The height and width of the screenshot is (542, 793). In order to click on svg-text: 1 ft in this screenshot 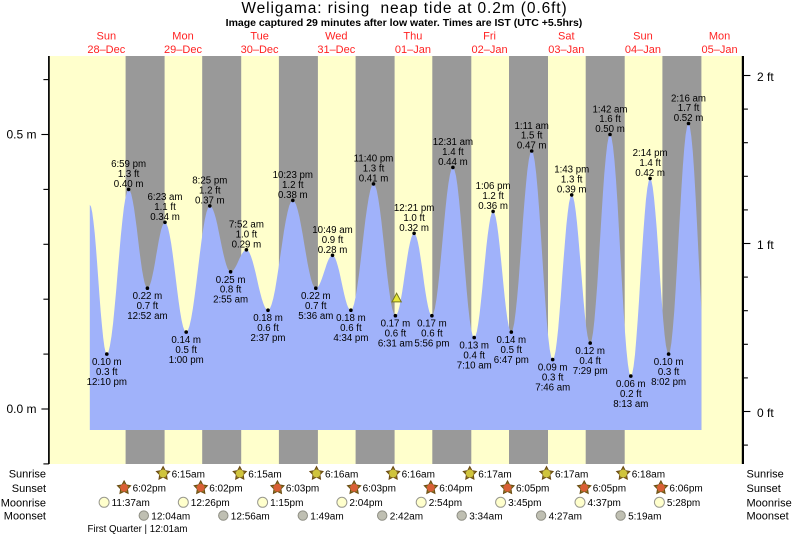, I will do `click(765, 245)`.